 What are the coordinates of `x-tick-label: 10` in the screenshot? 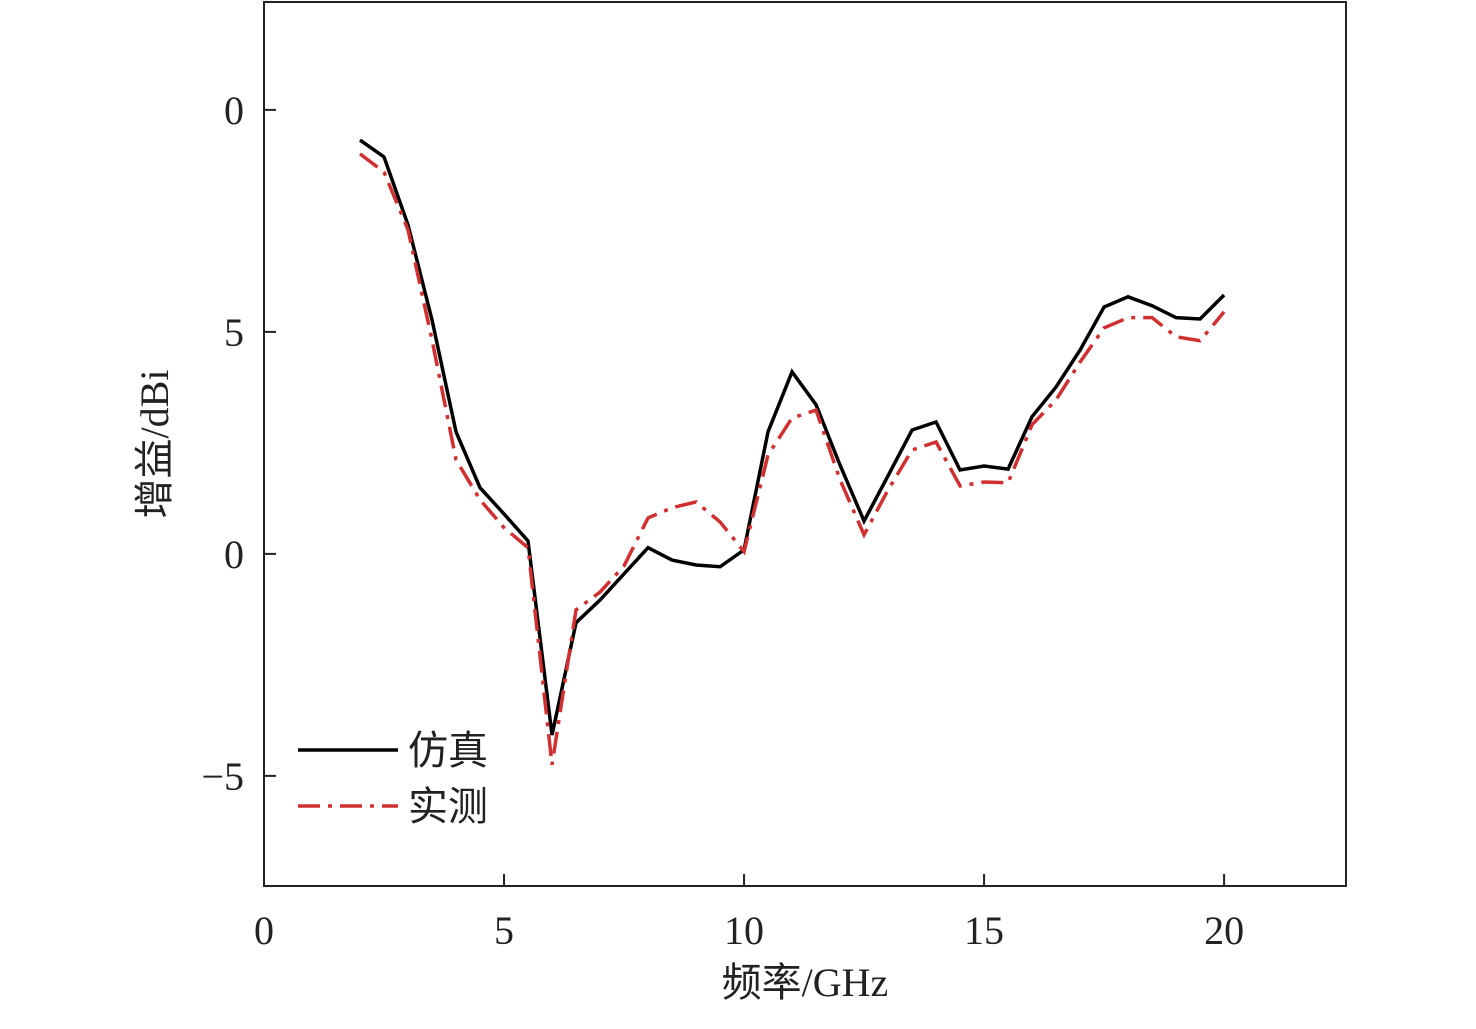 It's located at (744, 930).